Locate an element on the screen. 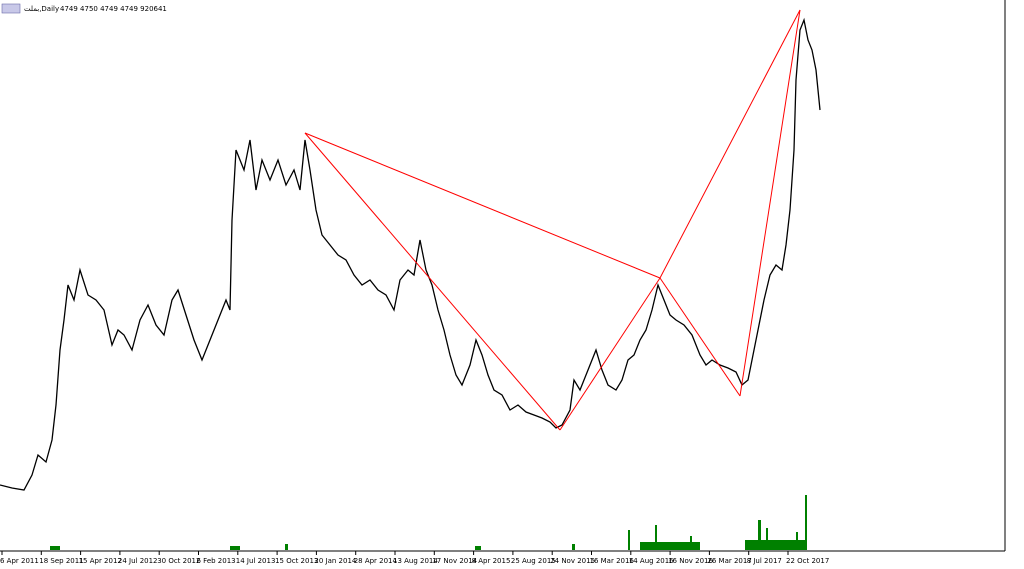 The width and height of the screenshot is (1024, 569). time-label: 13 Aug 2014 is located at coordinates (415, 561).